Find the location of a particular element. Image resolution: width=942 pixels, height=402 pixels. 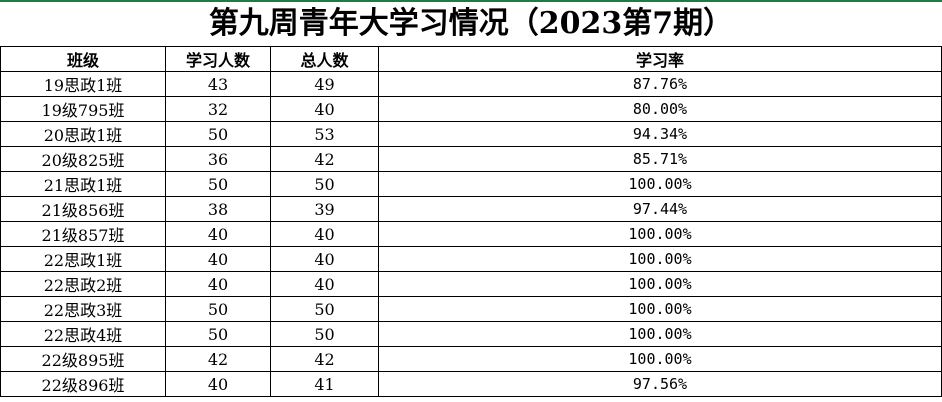

table-row: 22思政4班 50 50 100.00% is located at coordinates (471, 334).